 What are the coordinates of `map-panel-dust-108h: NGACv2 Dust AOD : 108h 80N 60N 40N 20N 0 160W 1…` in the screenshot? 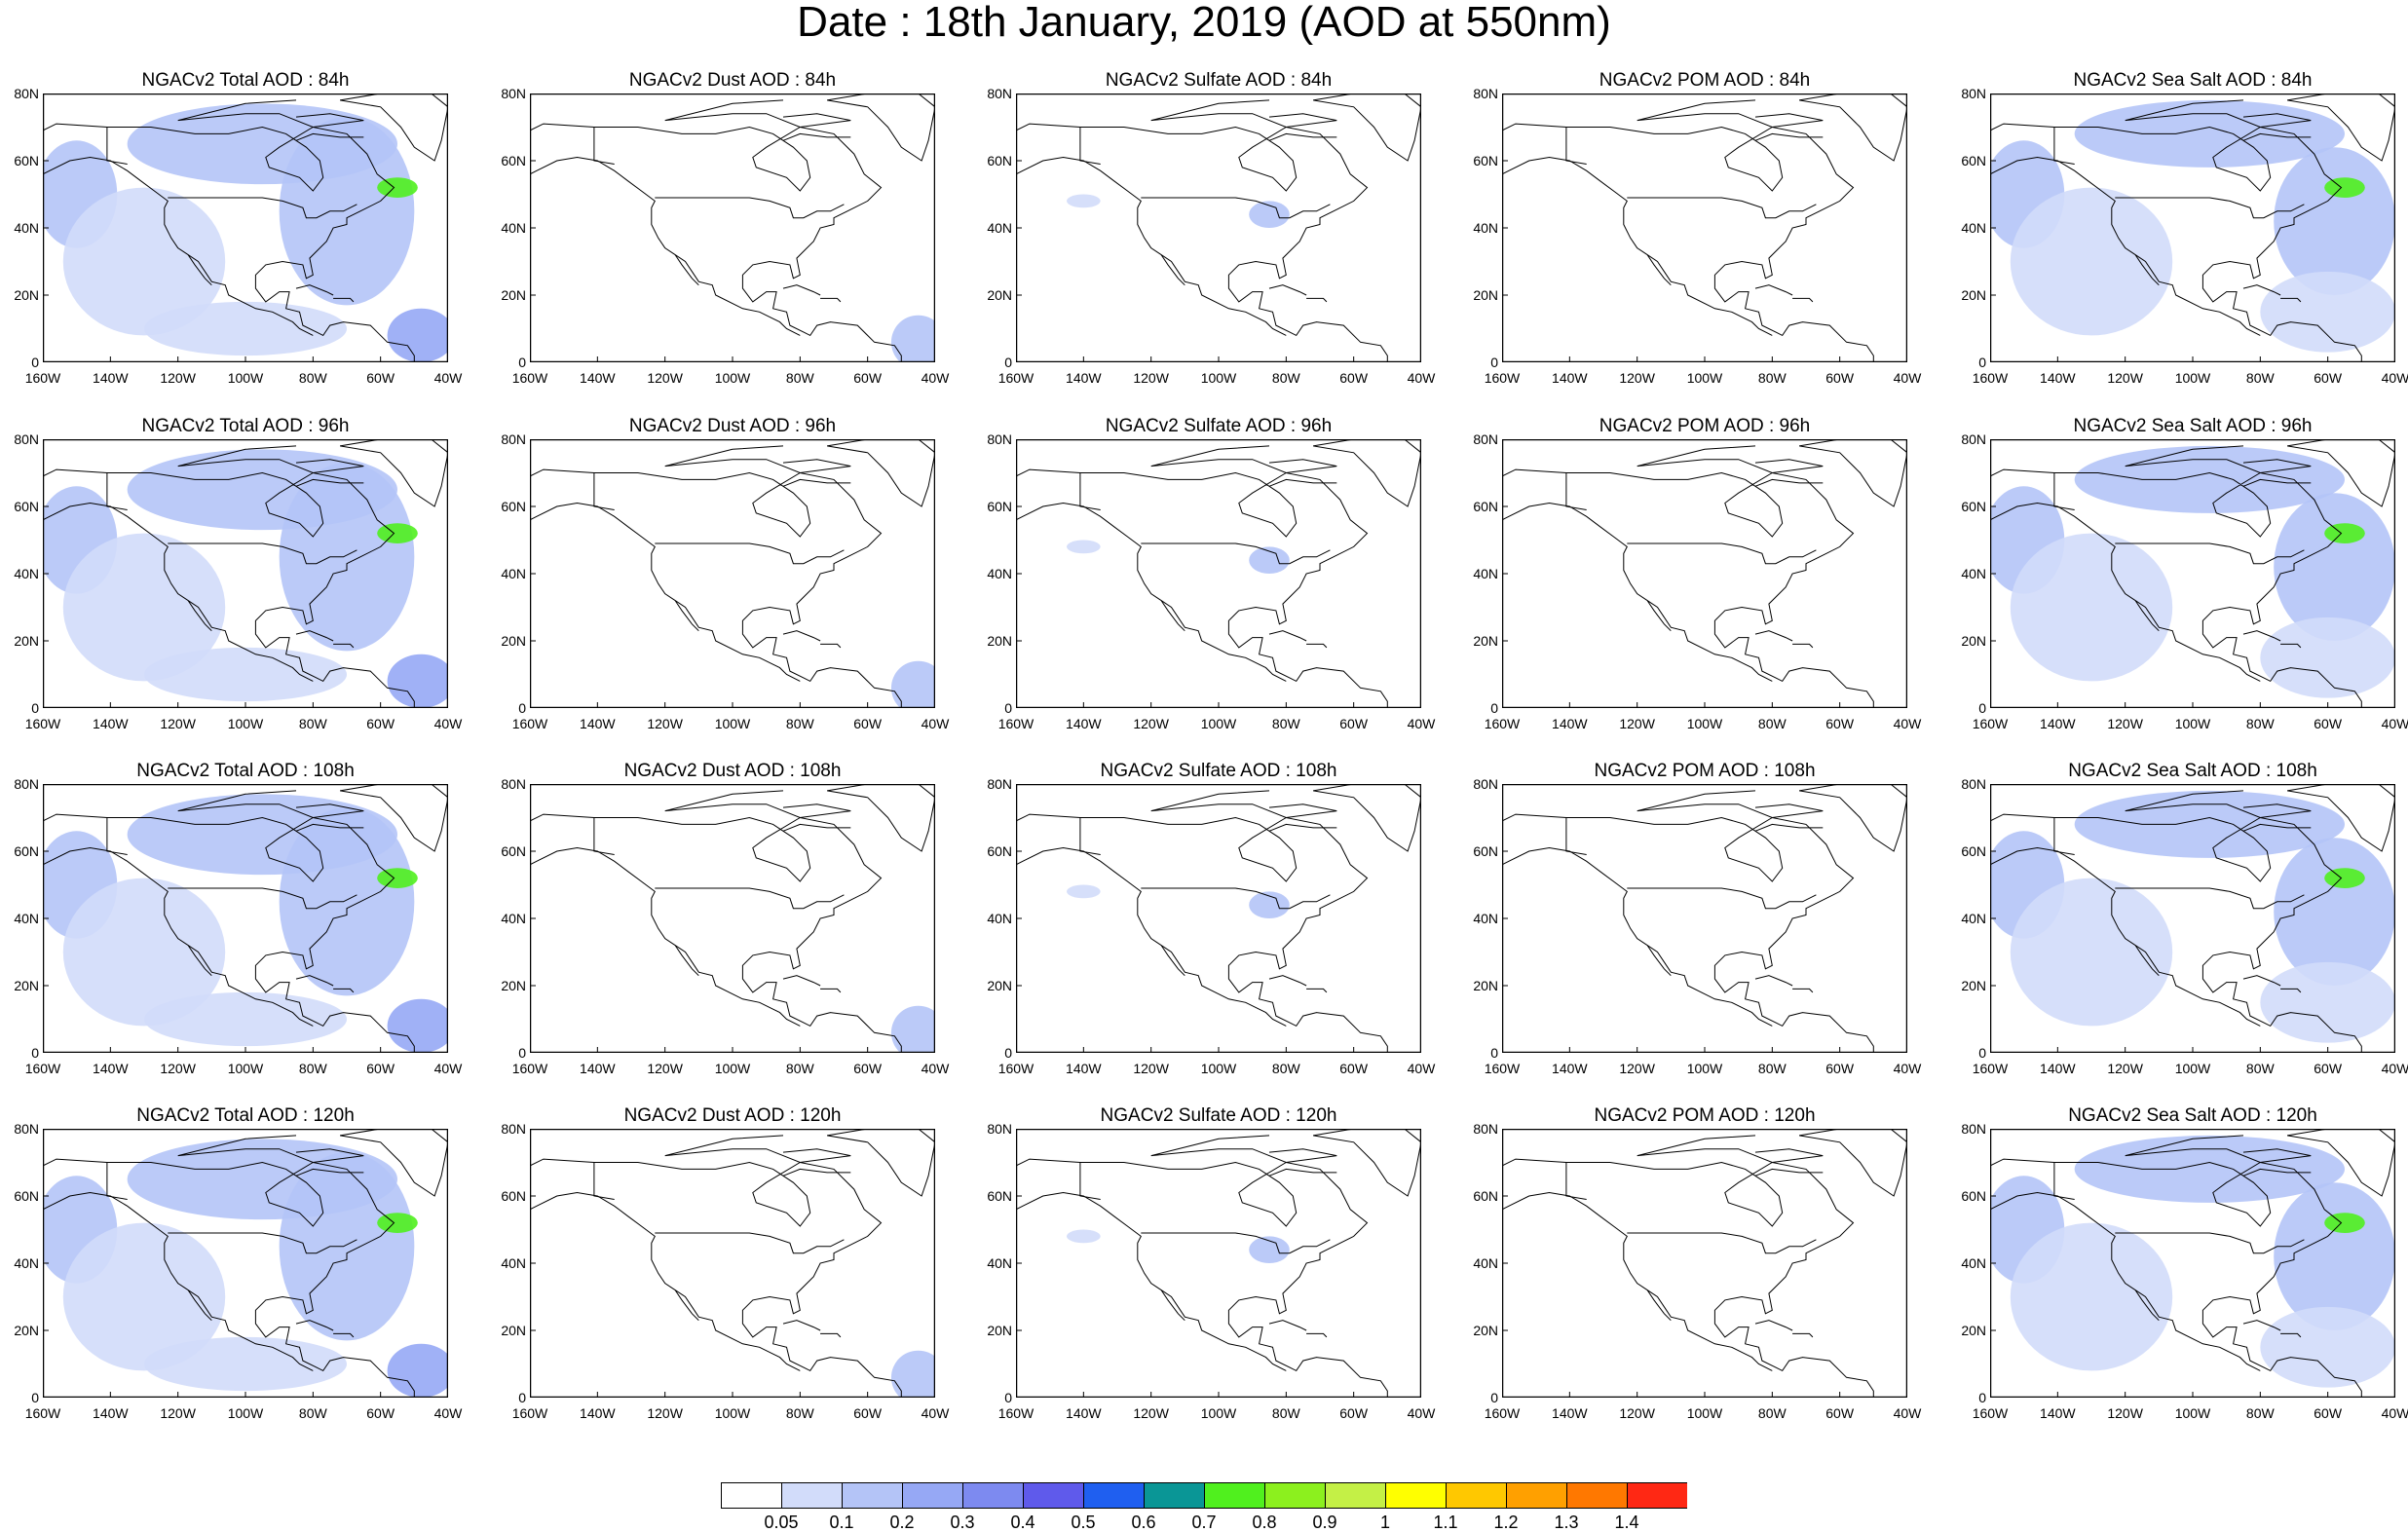 It's located at (725, 920).